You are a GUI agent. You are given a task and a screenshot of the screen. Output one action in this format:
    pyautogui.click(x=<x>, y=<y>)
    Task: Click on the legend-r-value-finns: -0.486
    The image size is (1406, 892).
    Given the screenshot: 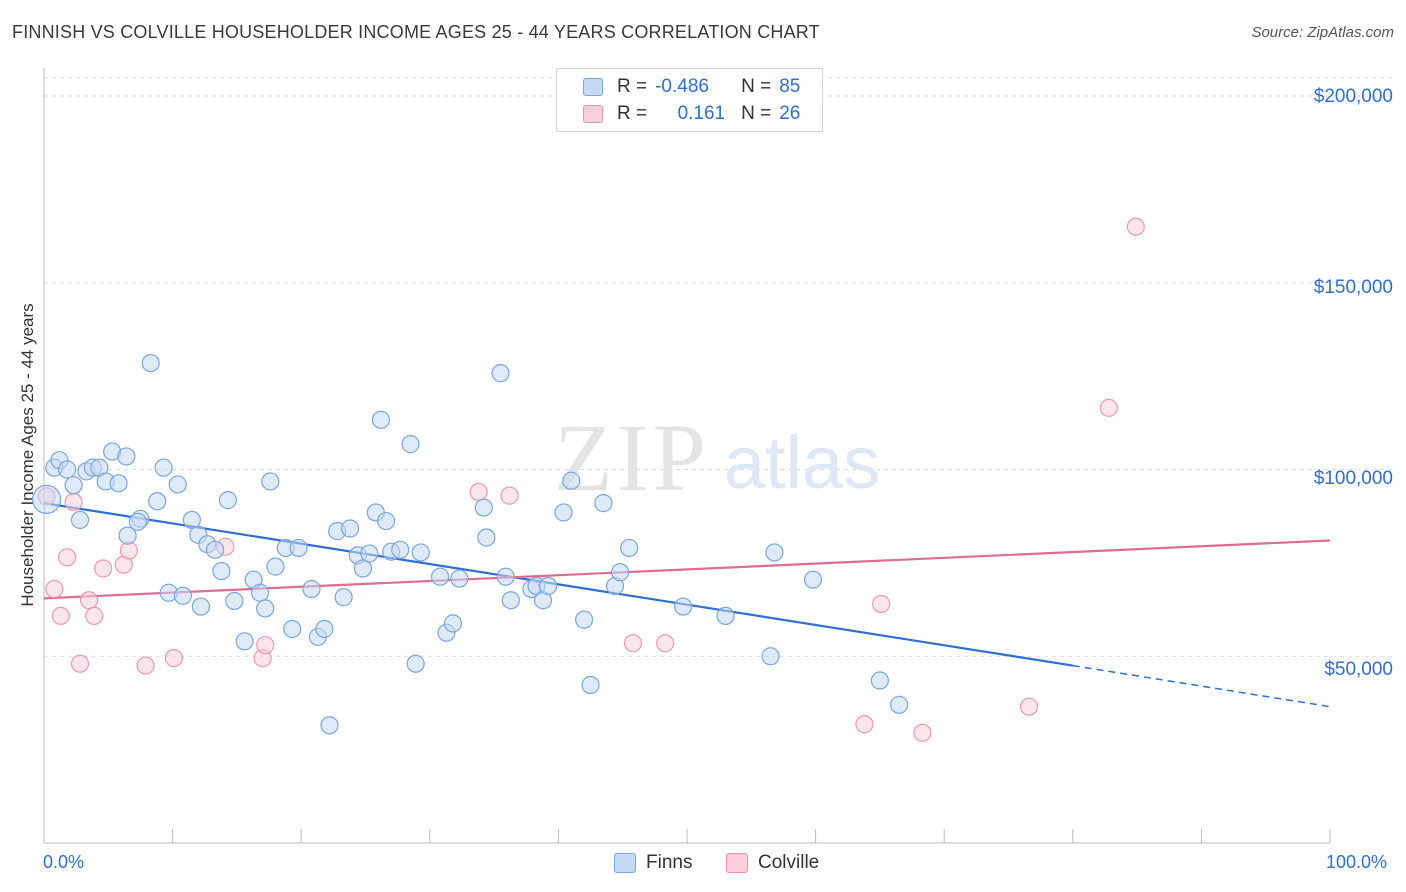 What is the action you would take?
    pyautogui.click(x=682, y=86)
    